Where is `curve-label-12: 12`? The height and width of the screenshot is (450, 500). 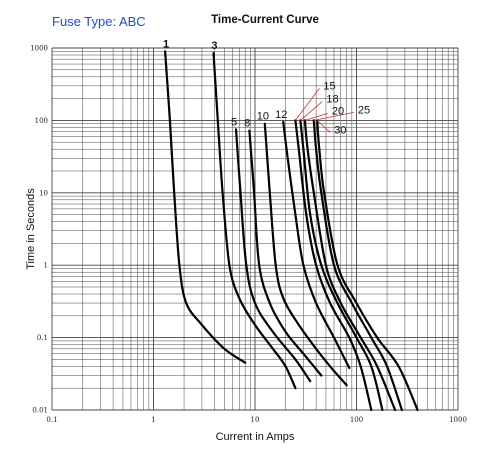 curve-label-12: 12 is located at coordinates (281, 115).